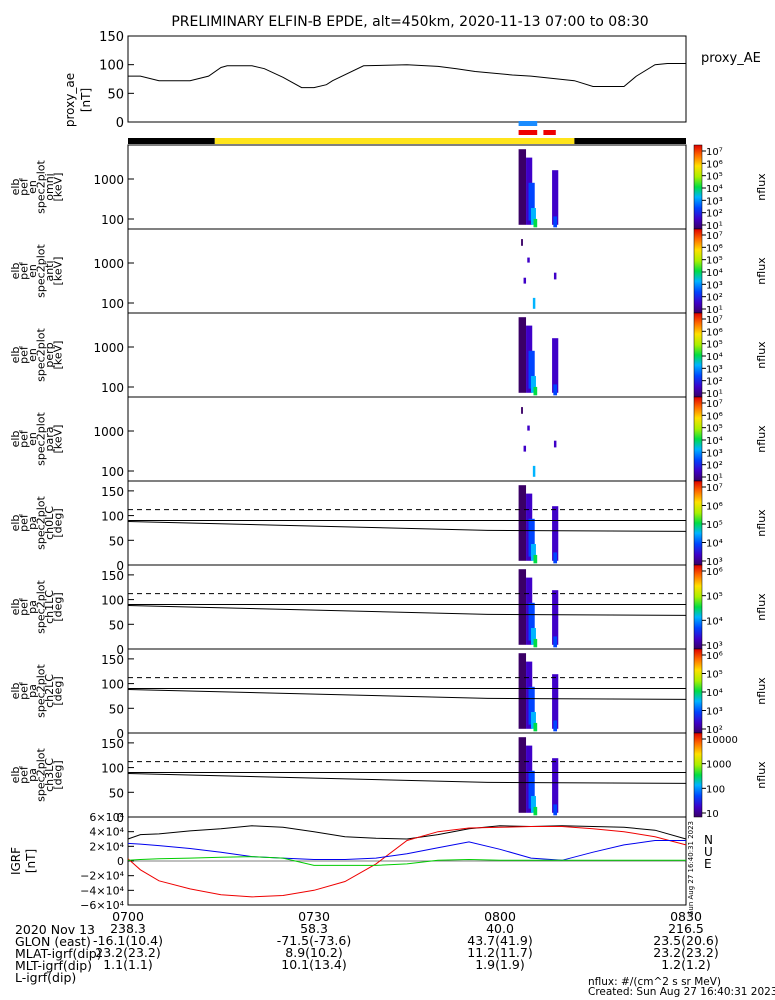 Image resolution: width=775 pixels, height=1000 pixels. What do you see at coordinates (106, 817) in the screenshot?
I see `igrf-ytick-label: 6×10⁴` at bounding box center [106, 817].